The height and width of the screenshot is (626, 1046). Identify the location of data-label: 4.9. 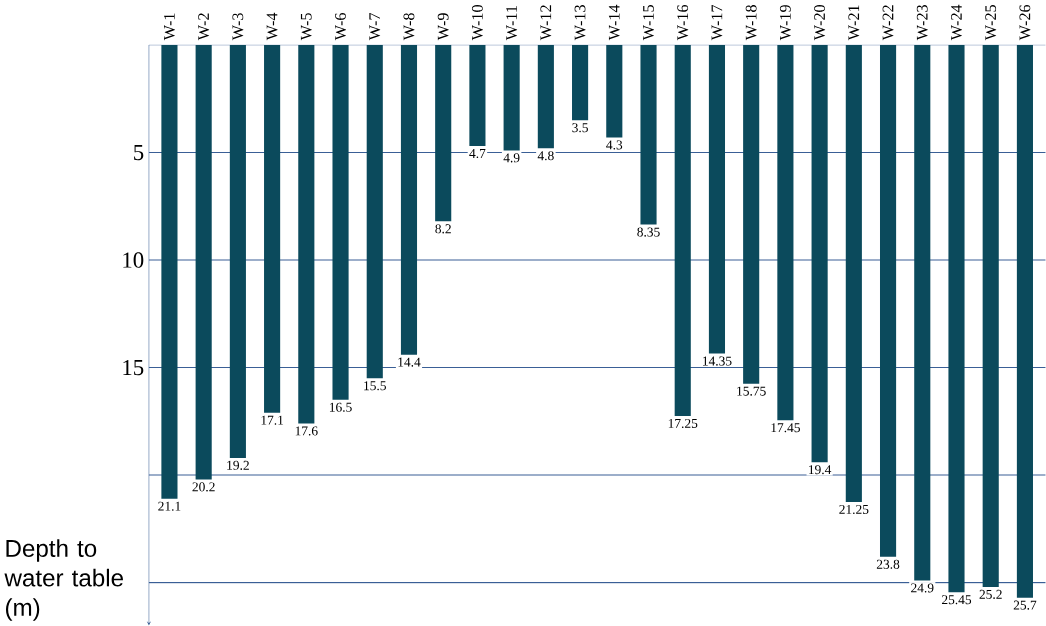
(511, 158).